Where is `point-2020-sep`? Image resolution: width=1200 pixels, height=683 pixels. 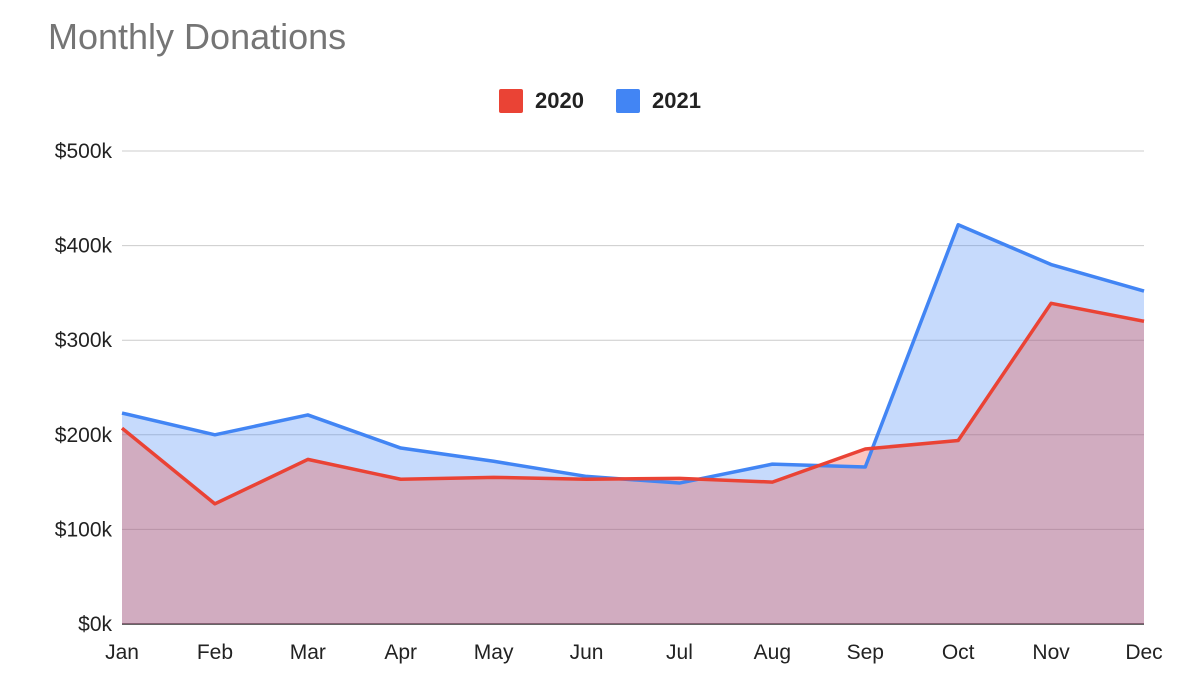 point-2020-sep is located at coordinates (865, 449).